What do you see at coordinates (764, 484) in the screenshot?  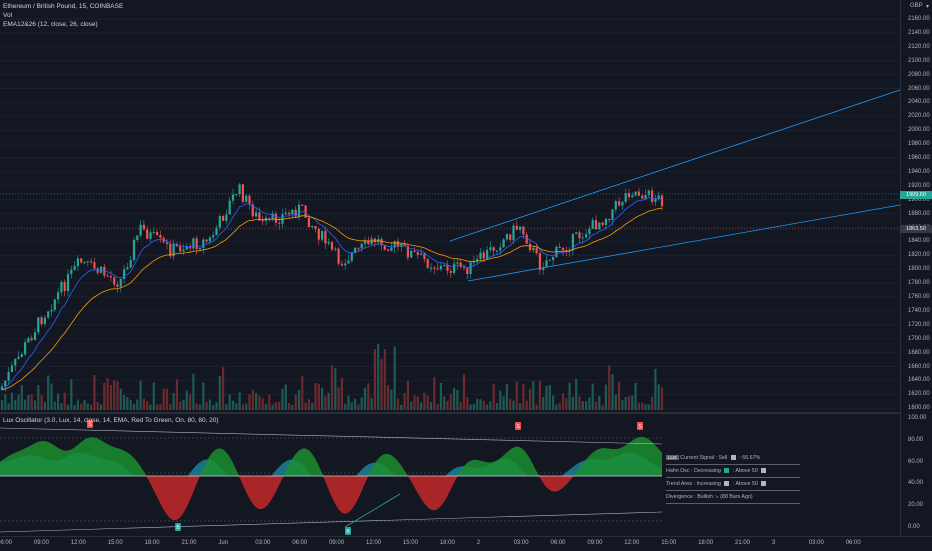 I see `trend-extra-swatch` at bounding box center [764, 484].